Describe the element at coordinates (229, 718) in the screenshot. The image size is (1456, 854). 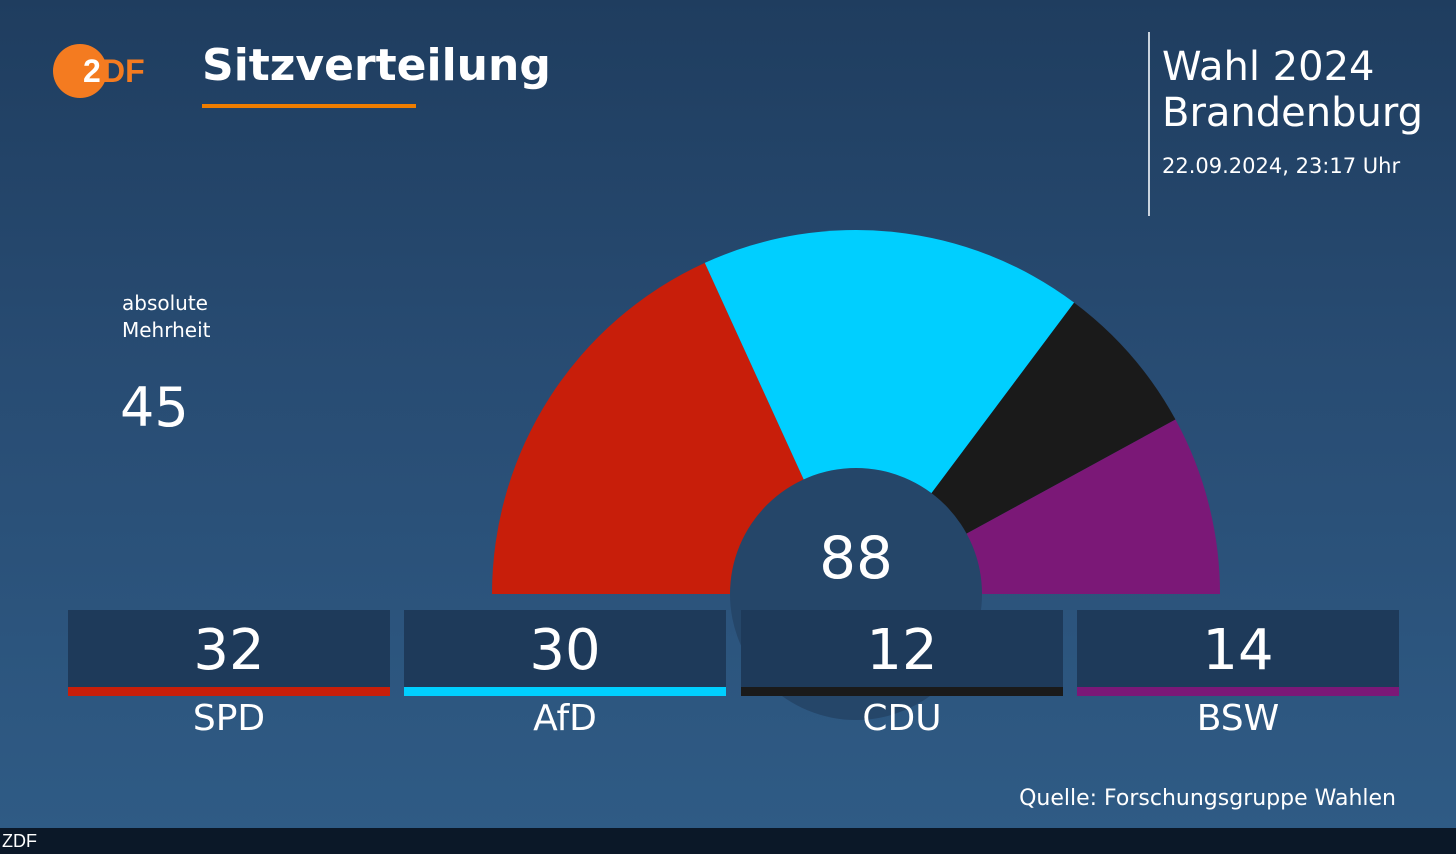
I see `party-name-spd: SPD` at that location.